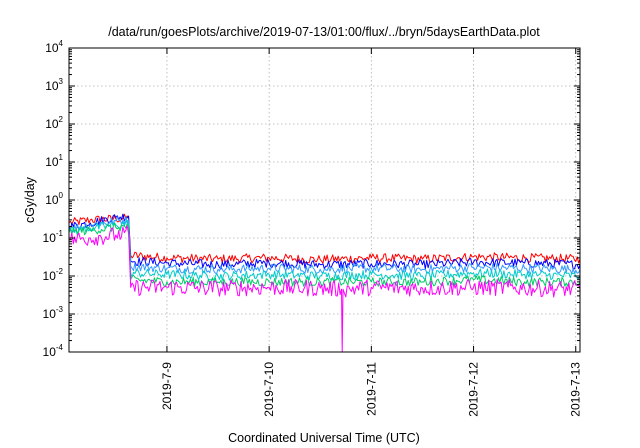 This screenshot has width=640, height=448. I want to click on x-tick-label: 2019-7-9, so click(167, 386).